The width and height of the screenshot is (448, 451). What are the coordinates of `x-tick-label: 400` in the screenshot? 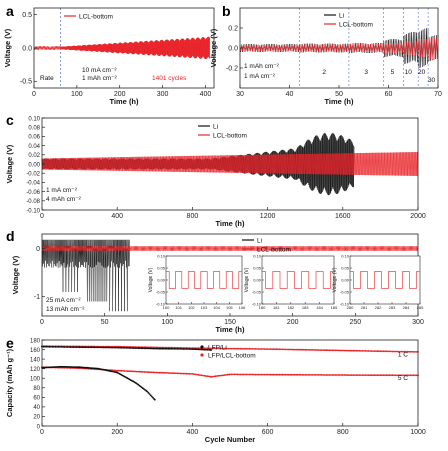 It's located at (193, 432).